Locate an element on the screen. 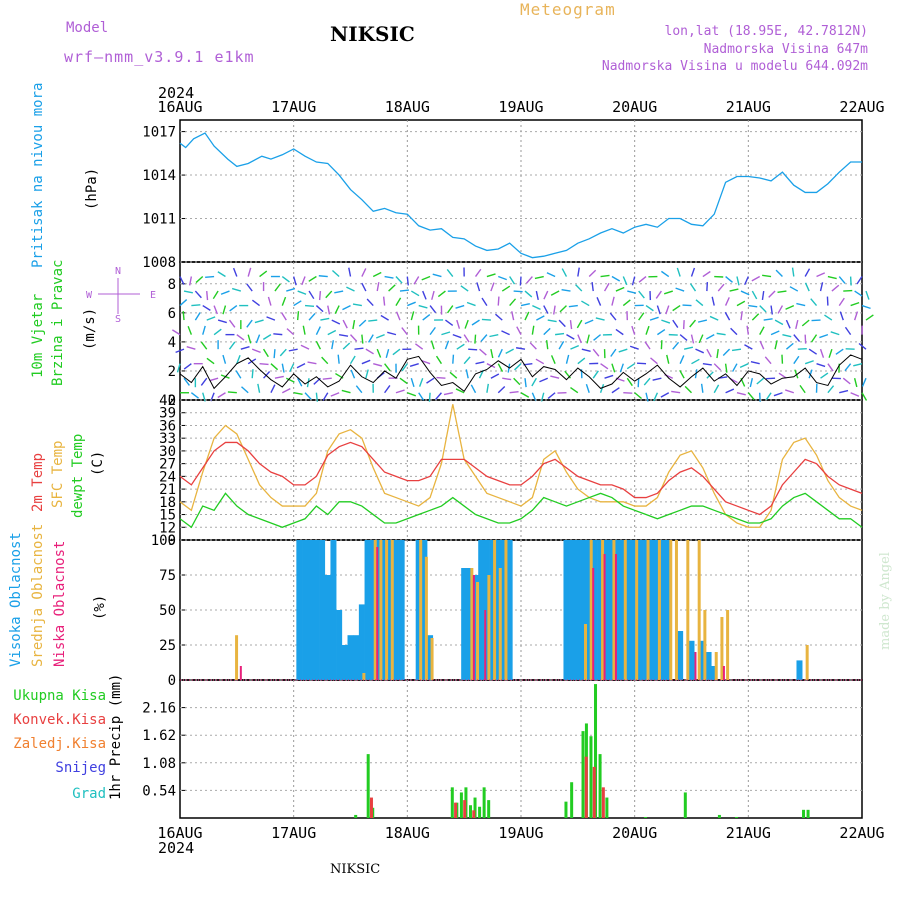 The height and width of the screenshot is (900, 900). ytick-label-clouds: 25 is located at coordinates (167, 646).